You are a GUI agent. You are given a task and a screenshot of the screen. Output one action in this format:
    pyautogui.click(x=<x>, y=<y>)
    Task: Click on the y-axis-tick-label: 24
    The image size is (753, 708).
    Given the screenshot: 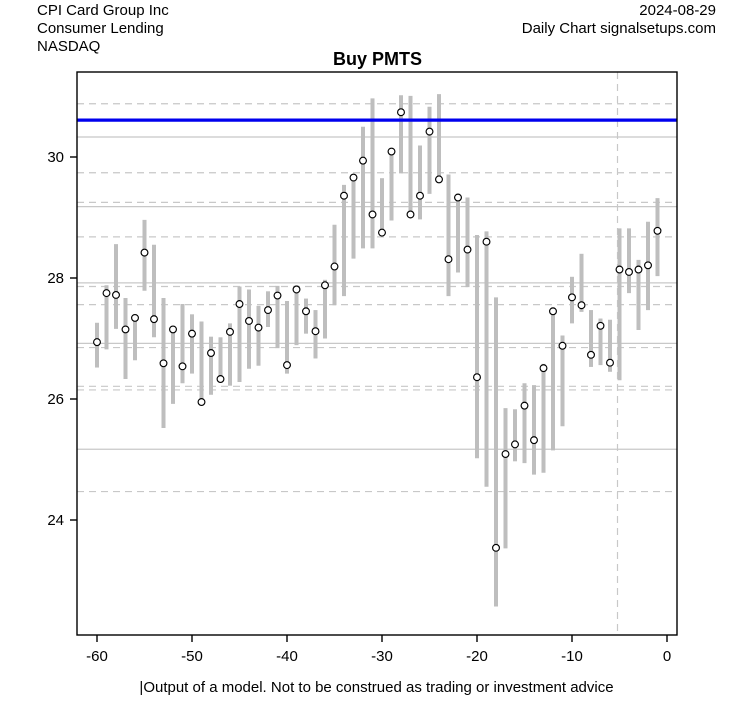 What is the action you would take?
    pyautogui.click(x=55, y=520)
    